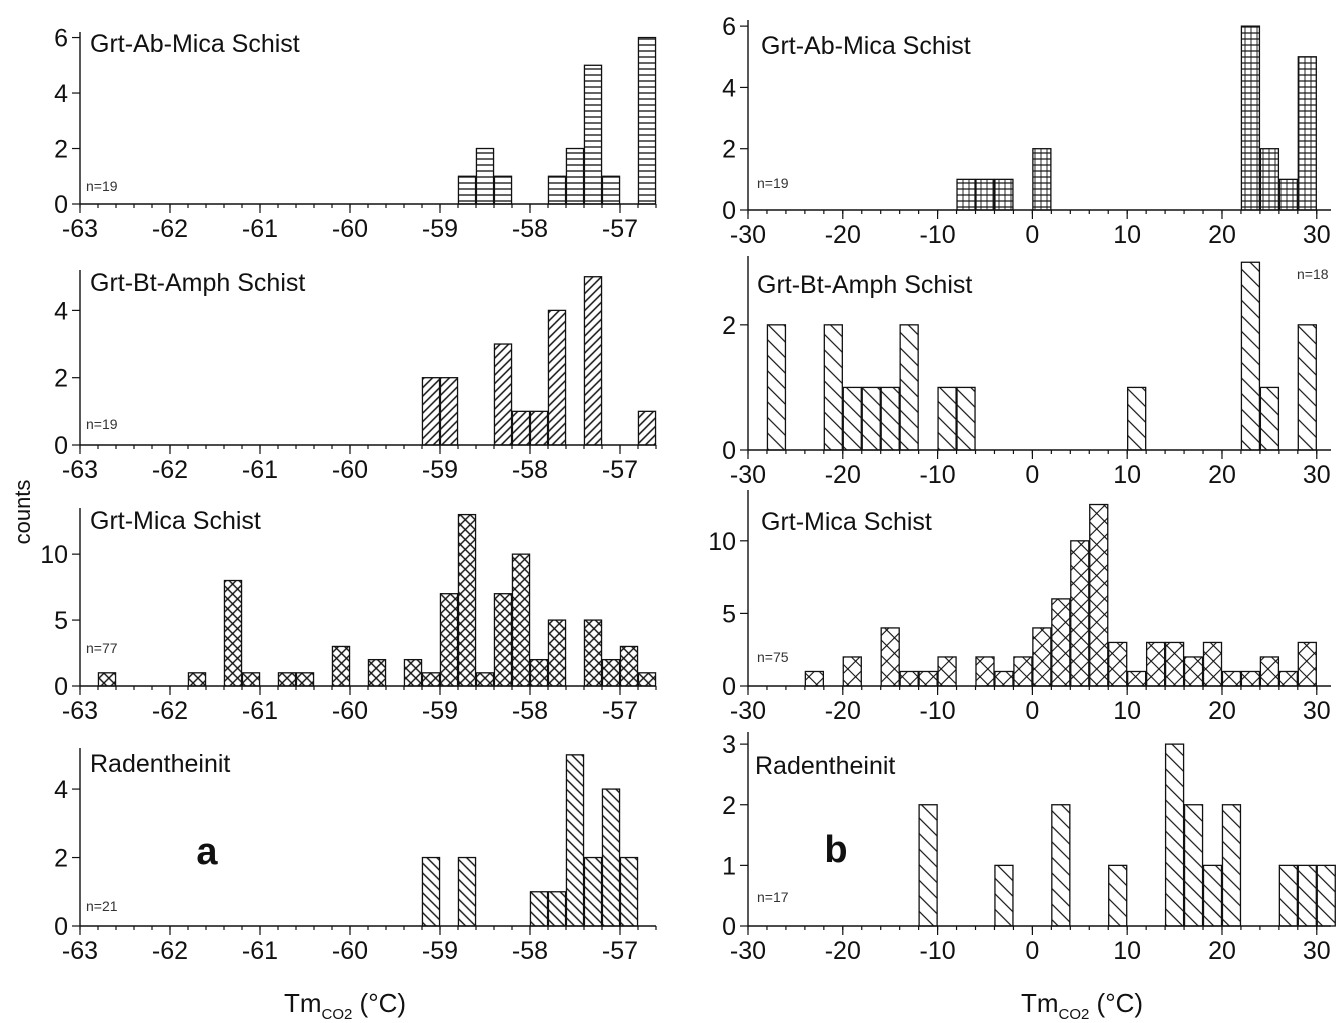 This screenshot has width=1342, height=1023. I want to click on x-axis-label-right-unit: (°C), so click(1116, 1003).